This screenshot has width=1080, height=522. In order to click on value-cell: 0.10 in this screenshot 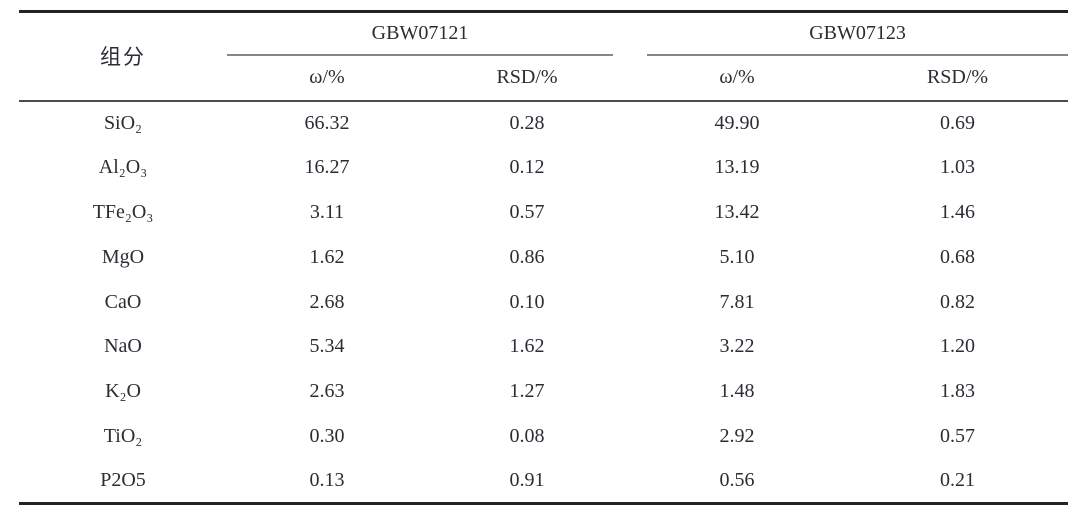, I will do `click(527, 301)`.